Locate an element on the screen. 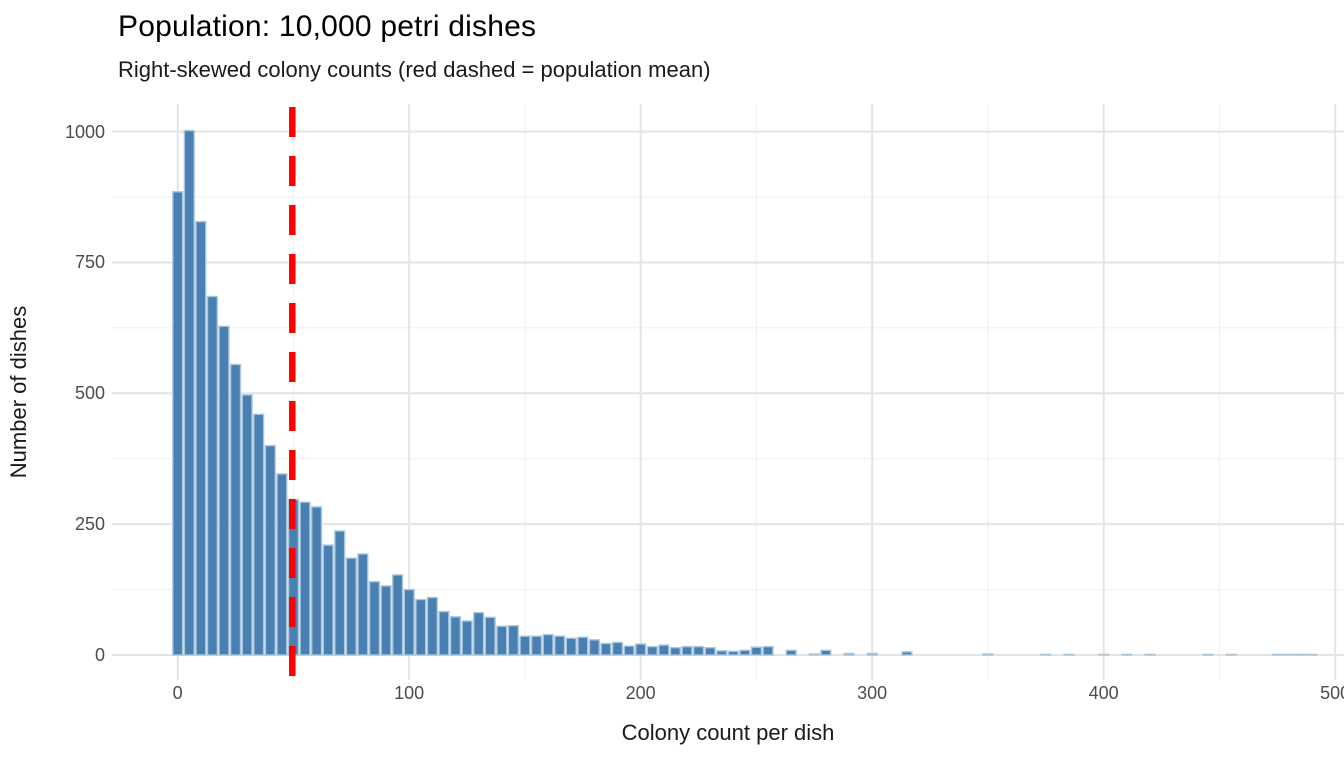 The width and height of the screenshot is (1344, 768). chart-title: Population: 10,000 petri dishes is located at coordinates (327, 26).